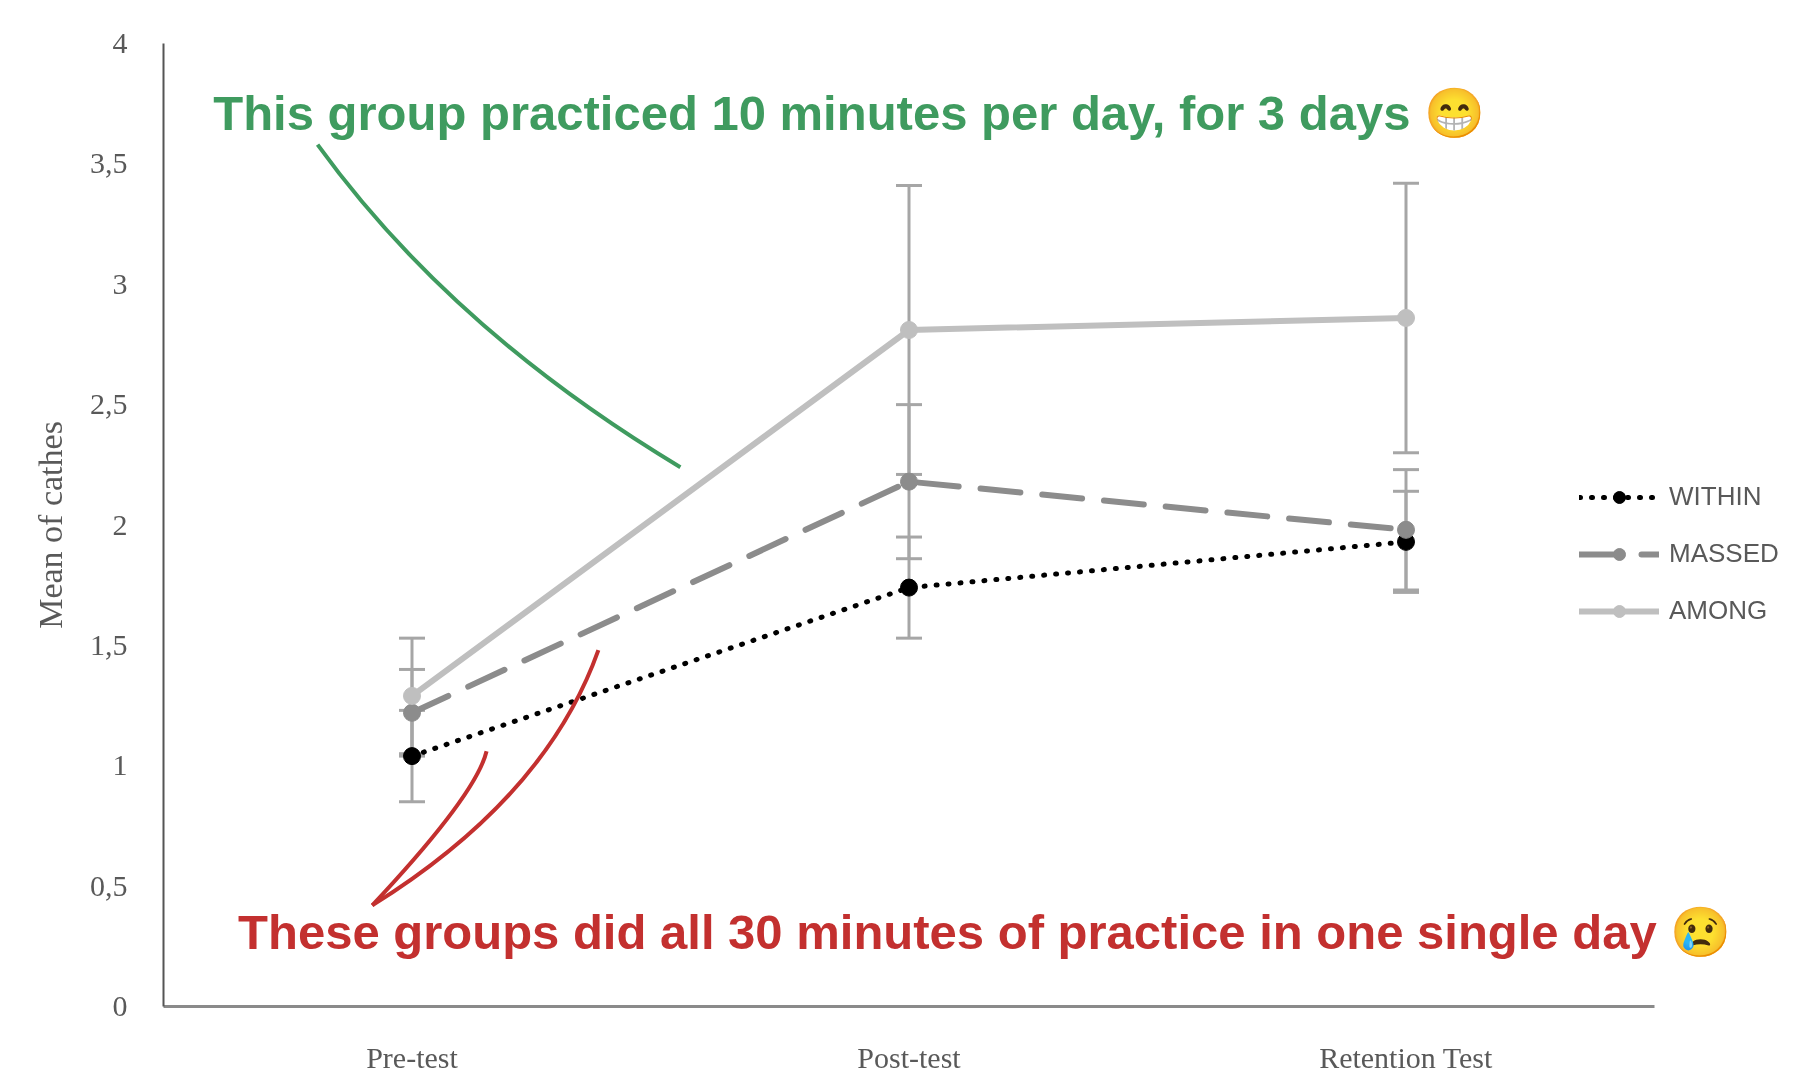 This screenshot has height=1088, width=1816. What do you see at coordinates (1406, 1057) in the screenshot?
I see `x-tick-label: Retention Test` at bounding box center [1406, 1057].